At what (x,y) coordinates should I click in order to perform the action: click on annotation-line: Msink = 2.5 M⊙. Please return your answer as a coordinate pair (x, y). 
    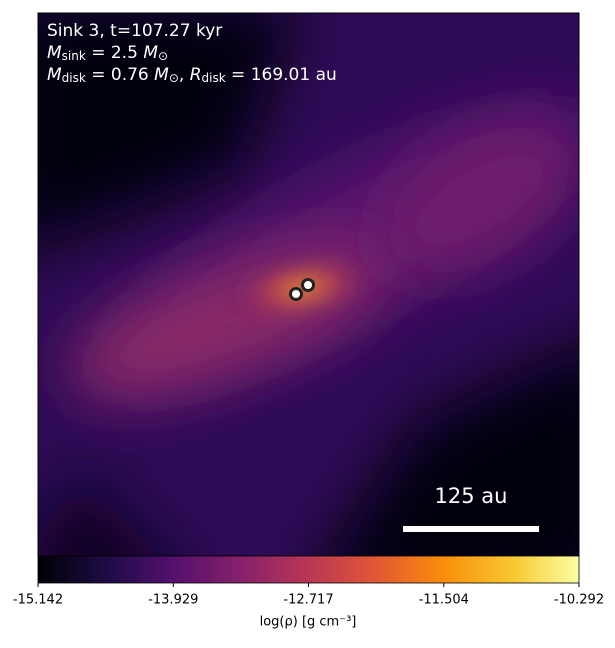
    Looking at the image, I should click on (107, 53).